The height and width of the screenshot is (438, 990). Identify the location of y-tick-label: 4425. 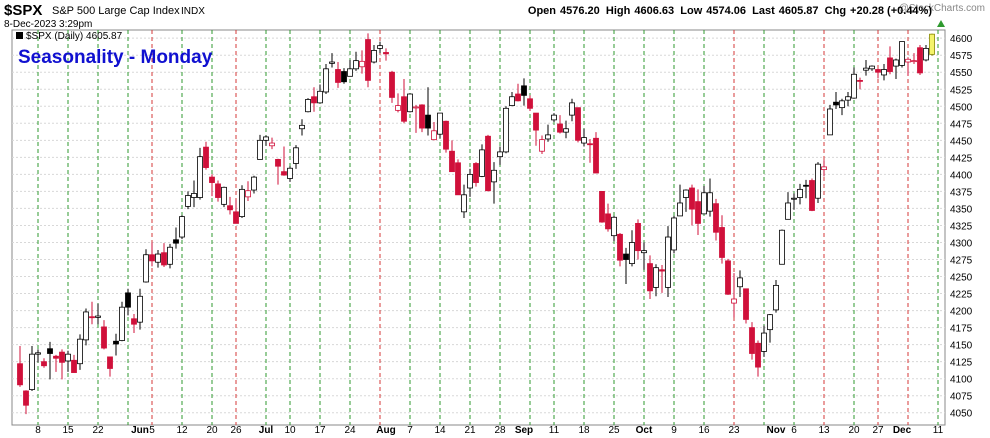
(961, 158).